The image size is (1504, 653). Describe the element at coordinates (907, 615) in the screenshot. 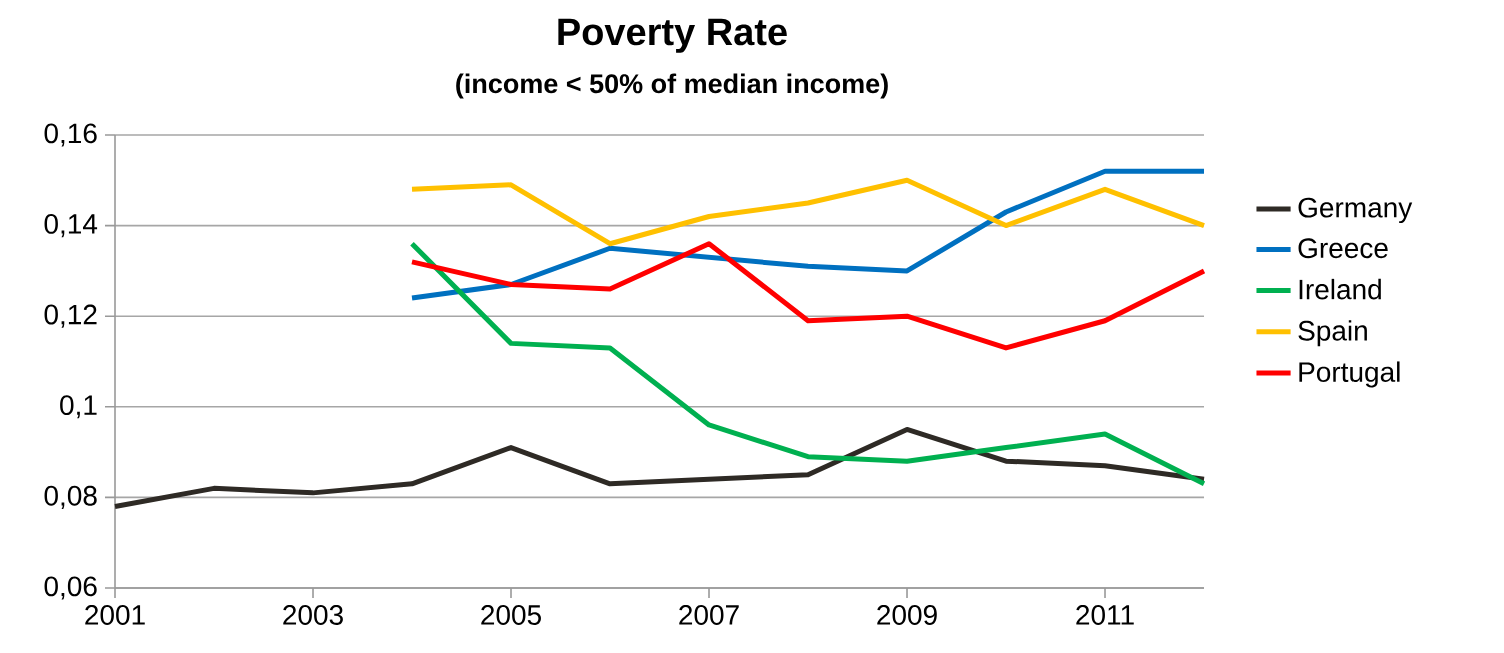

I see `x-tick-label: 2009` at that location.